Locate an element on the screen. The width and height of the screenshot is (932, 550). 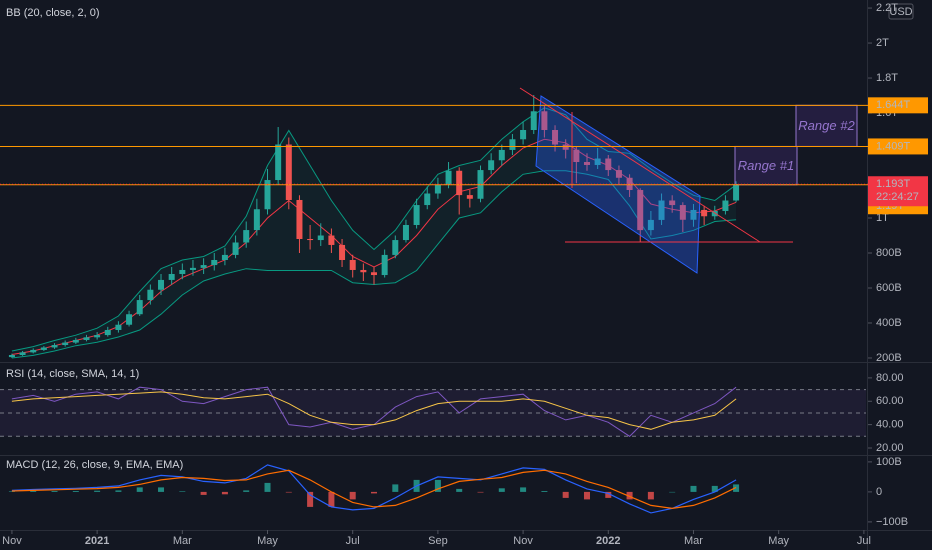
level-label-bg is located at coordinates (898, 146).